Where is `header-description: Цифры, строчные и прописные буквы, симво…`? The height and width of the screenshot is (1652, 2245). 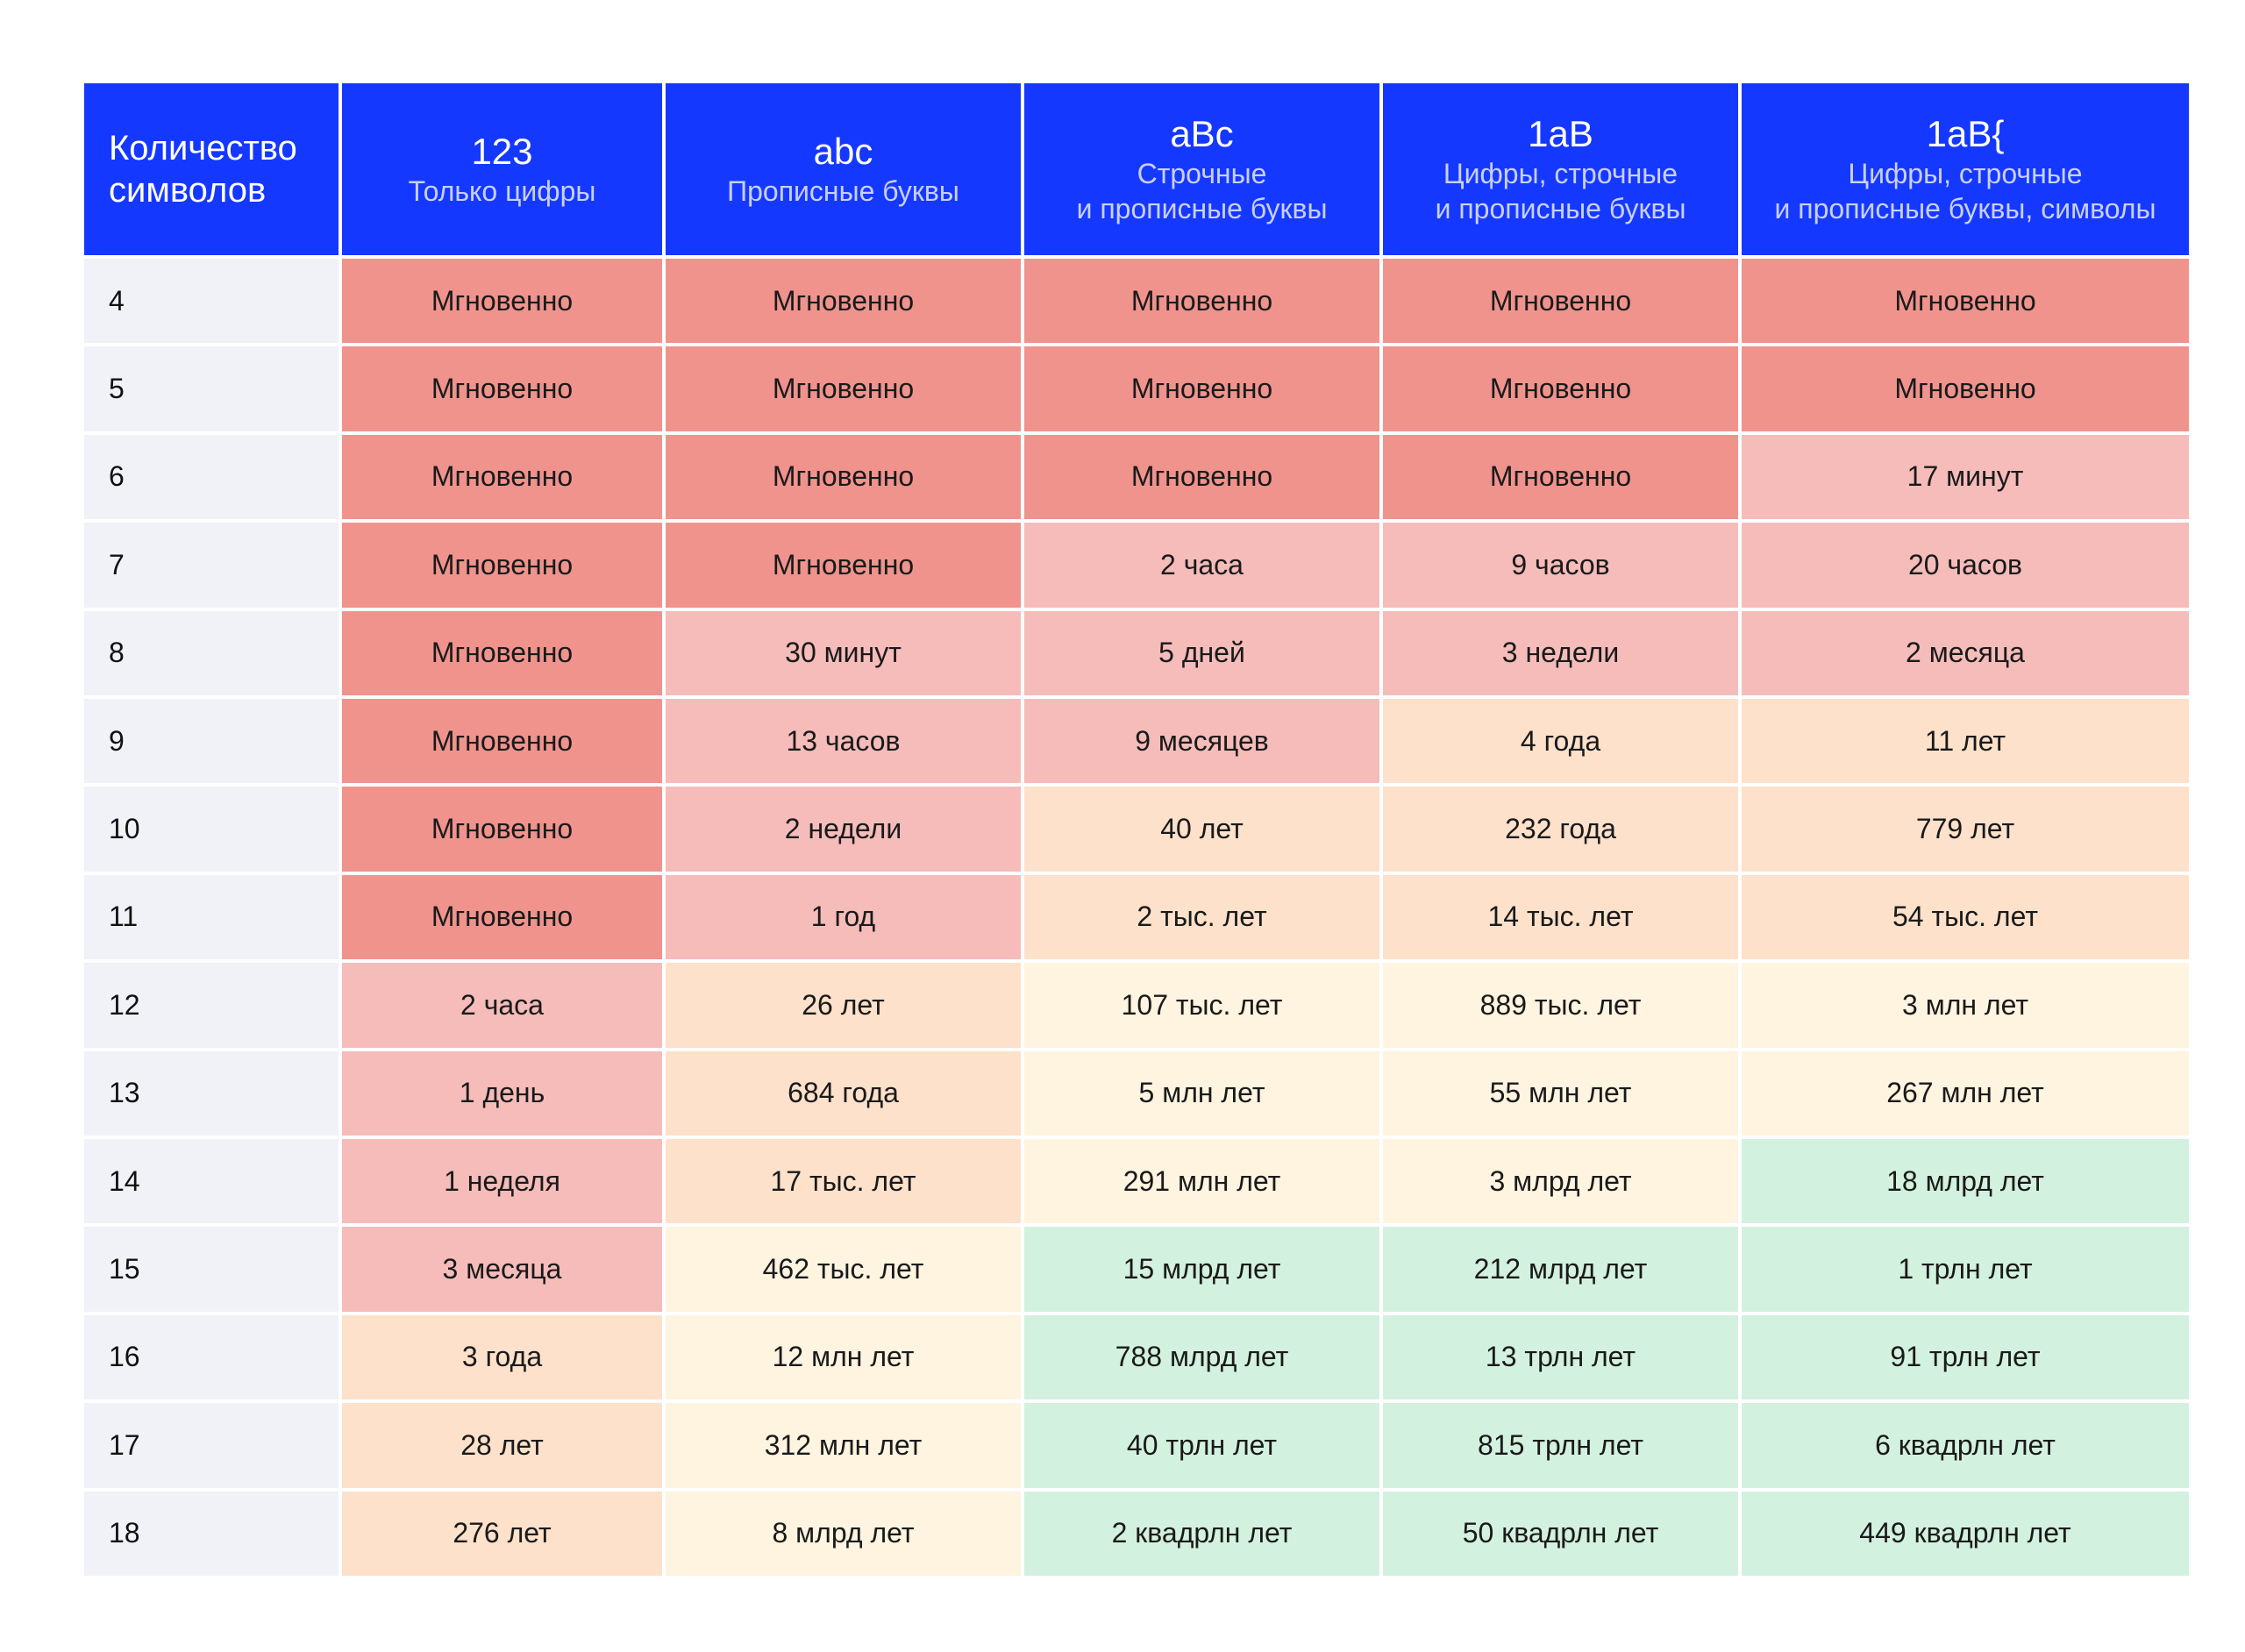
header-description: Цифры, строчные и прописные буквы, симво… is located at coordinates (1965, 191).